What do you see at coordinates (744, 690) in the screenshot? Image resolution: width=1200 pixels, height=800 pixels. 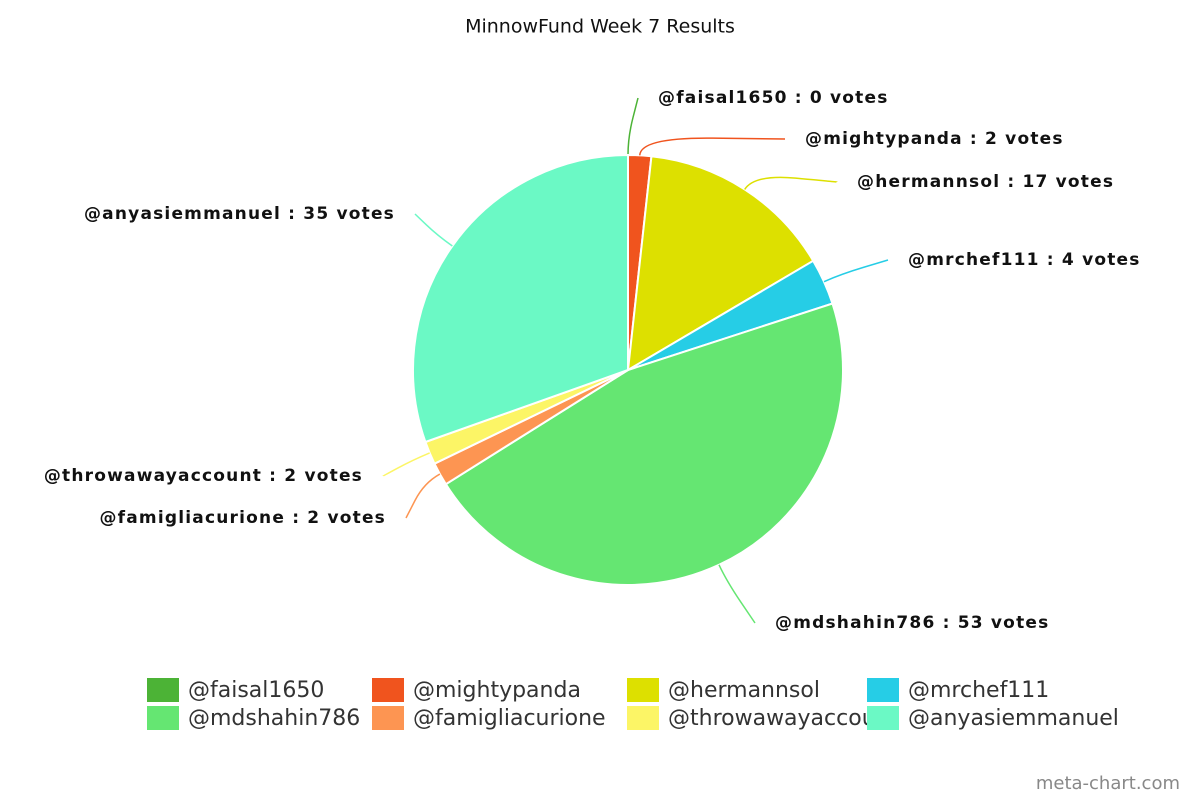 I see `legend-label: @hermannsol` at bounding box center [744, 690].